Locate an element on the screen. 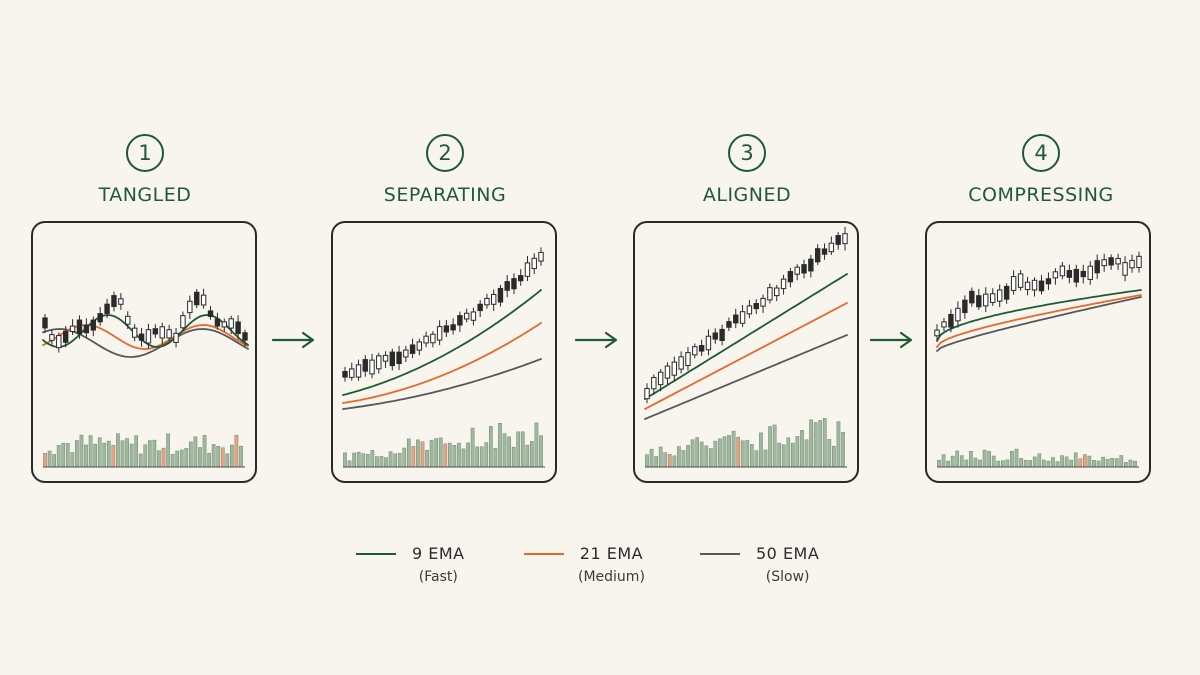 Image resolution: width=1200 pixels, height=675 pixels. stage-2-chart is located at coordinates (443, 357).